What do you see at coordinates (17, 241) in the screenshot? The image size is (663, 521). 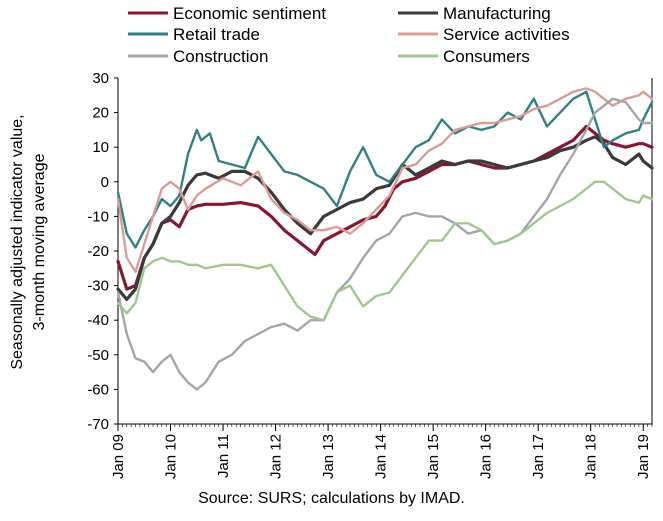 I see `y-axis-title-line-1: Seasonally adjusted indicator value,` at bounding box center [17, 241].